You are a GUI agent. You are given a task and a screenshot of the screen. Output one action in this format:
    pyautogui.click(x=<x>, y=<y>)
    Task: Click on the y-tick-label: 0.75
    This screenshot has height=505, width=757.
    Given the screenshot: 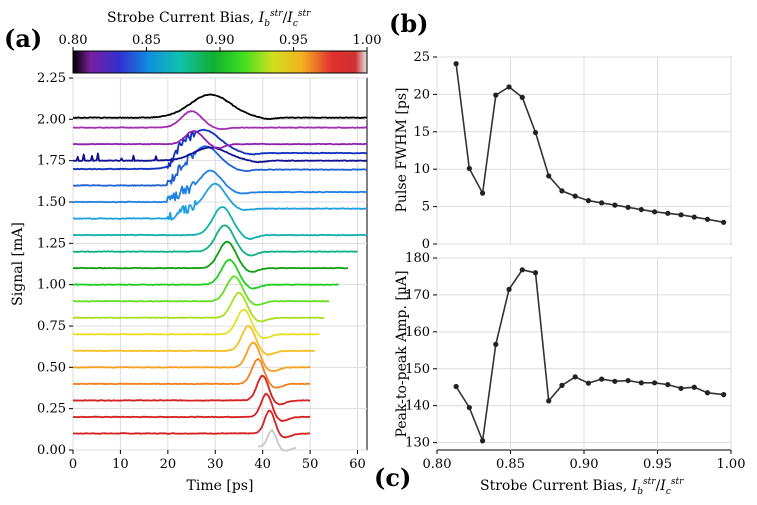 What is the action you would take?
    pyautogui.click(x=51, y=326)
    